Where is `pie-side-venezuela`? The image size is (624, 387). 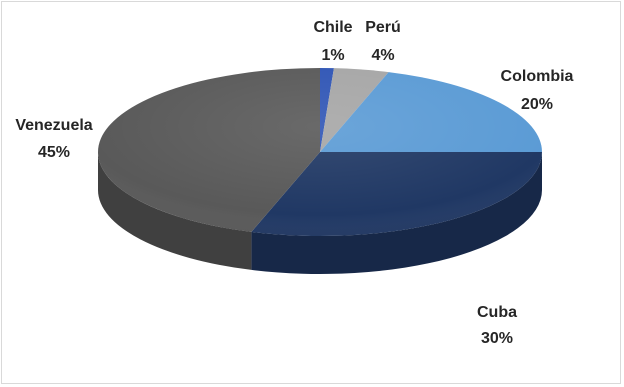
pie-side-venezuela is located at coordinates (175, 211).